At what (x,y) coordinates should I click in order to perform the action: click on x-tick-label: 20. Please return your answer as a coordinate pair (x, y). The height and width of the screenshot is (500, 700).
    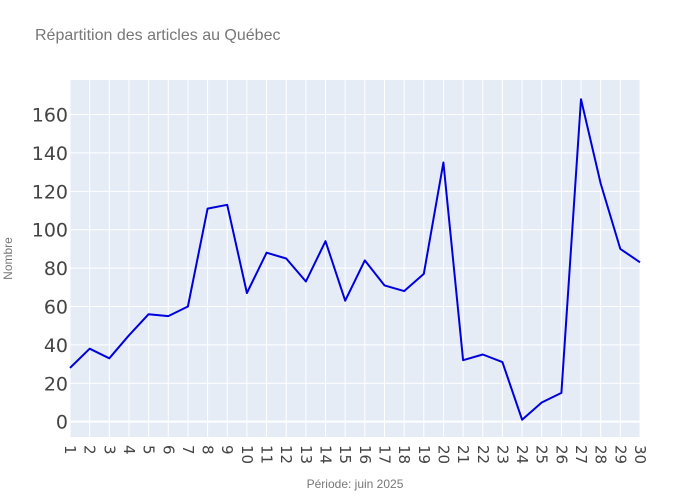
    Looking at the image, I should click on (443, 454).